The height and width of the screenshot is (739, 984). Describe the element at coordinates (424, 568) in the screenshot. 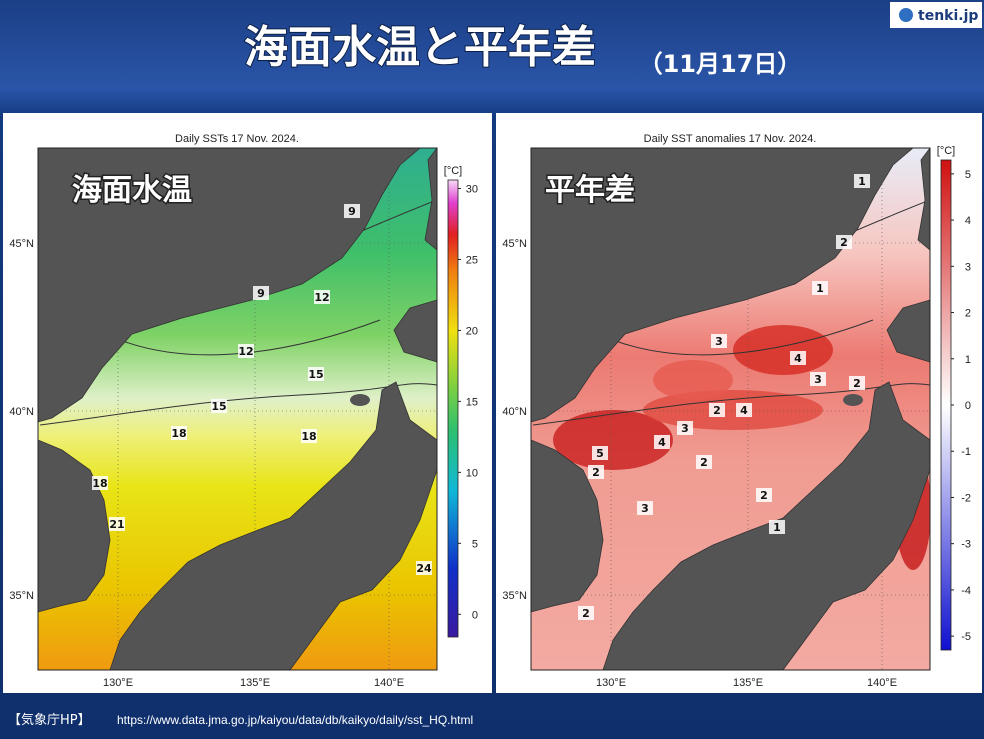

I see `contour-label: 24` at that location.